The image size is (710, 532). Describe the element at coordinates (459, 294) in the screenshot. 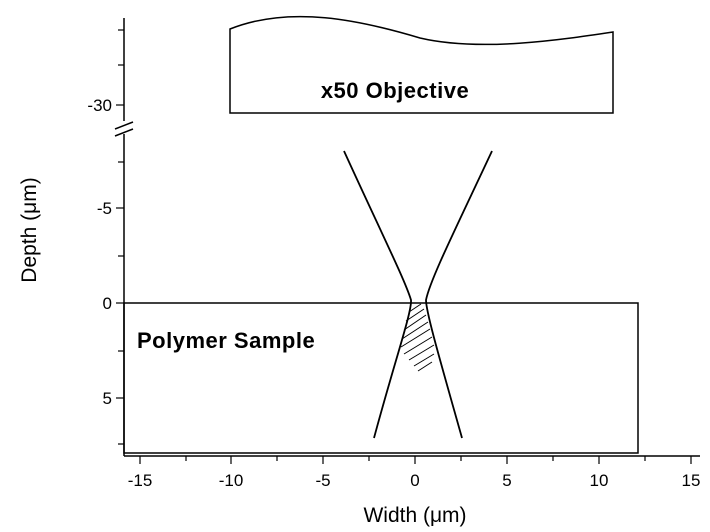

I see `beam-right-edge` at that location.